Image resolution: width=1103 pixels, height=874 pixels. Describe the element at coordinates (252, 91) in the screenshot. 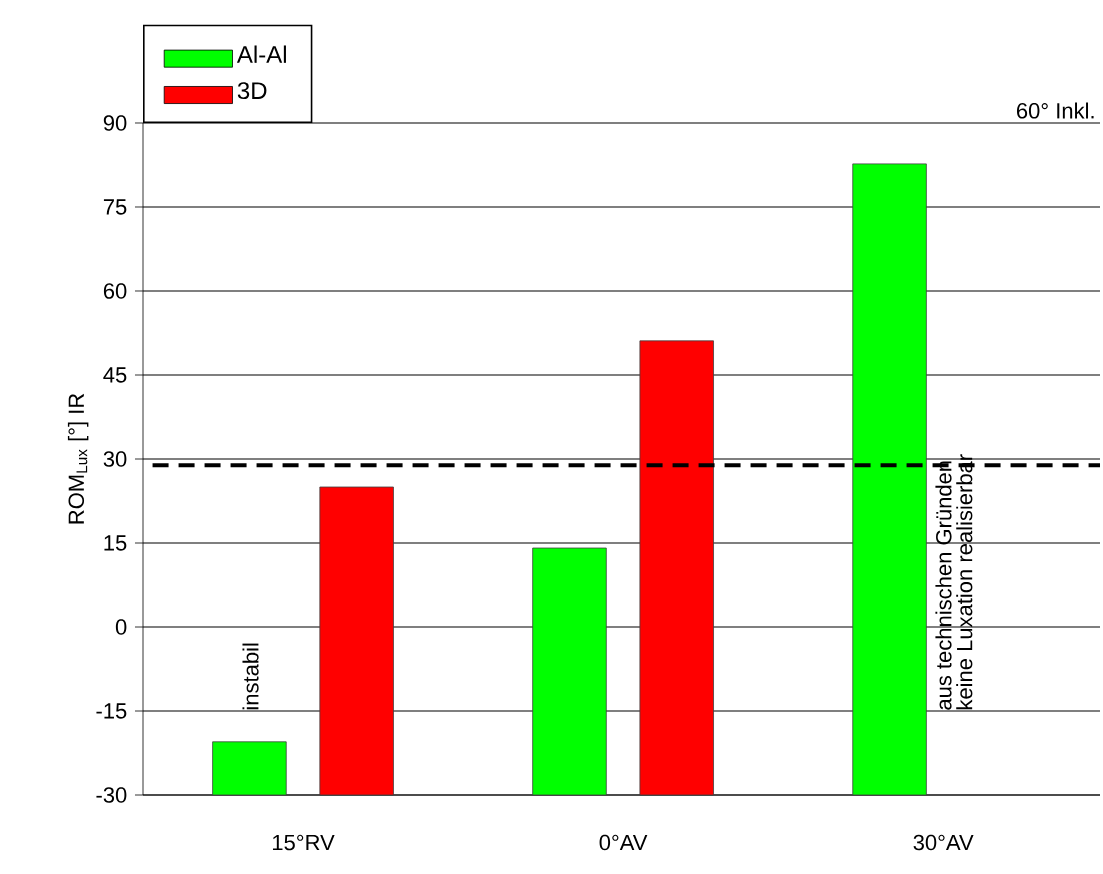

I see `legend-label: 3D` at that location.